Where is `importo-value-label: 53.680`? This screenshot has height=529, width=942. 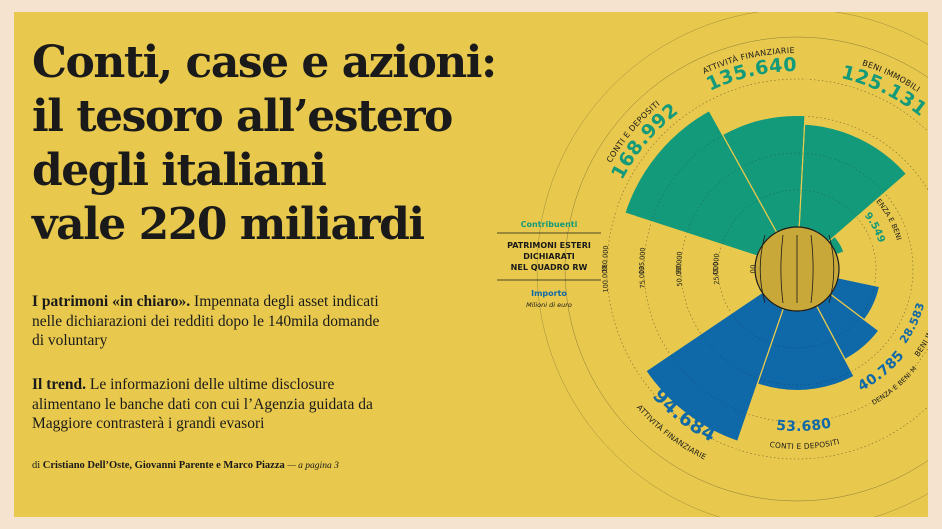
importo-value-label: 53.680 is located at coordinates (803, 425).